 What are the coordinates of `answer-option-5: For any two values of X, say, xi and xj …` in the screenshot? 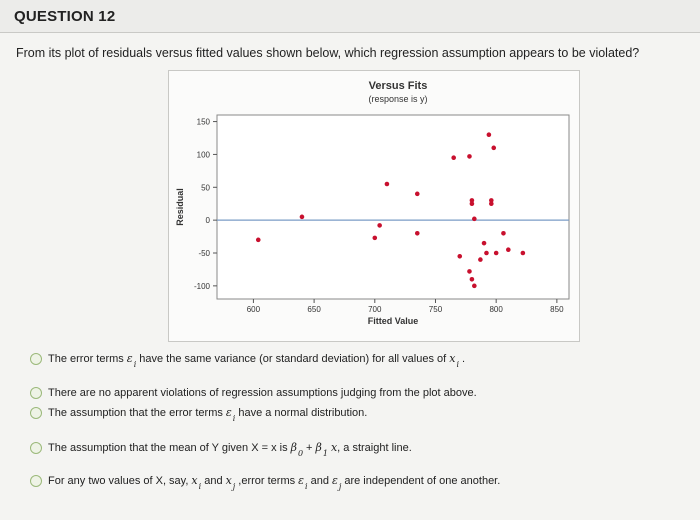 It's located at (265, 482).